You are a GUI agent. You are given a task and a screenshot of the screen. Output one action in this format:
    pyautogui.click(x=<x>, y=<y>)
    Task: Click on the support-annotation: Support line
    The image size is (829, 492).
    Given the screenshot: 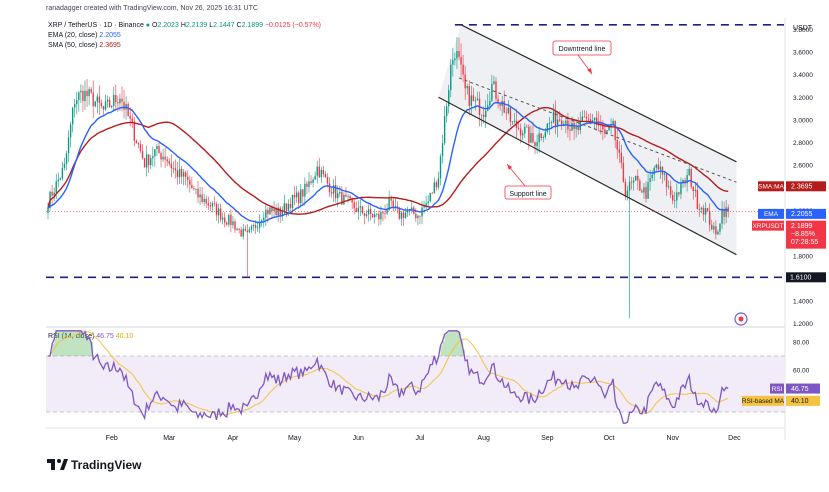 What is the action you would take?
    pyautogui.click(x=528, y=181)
    